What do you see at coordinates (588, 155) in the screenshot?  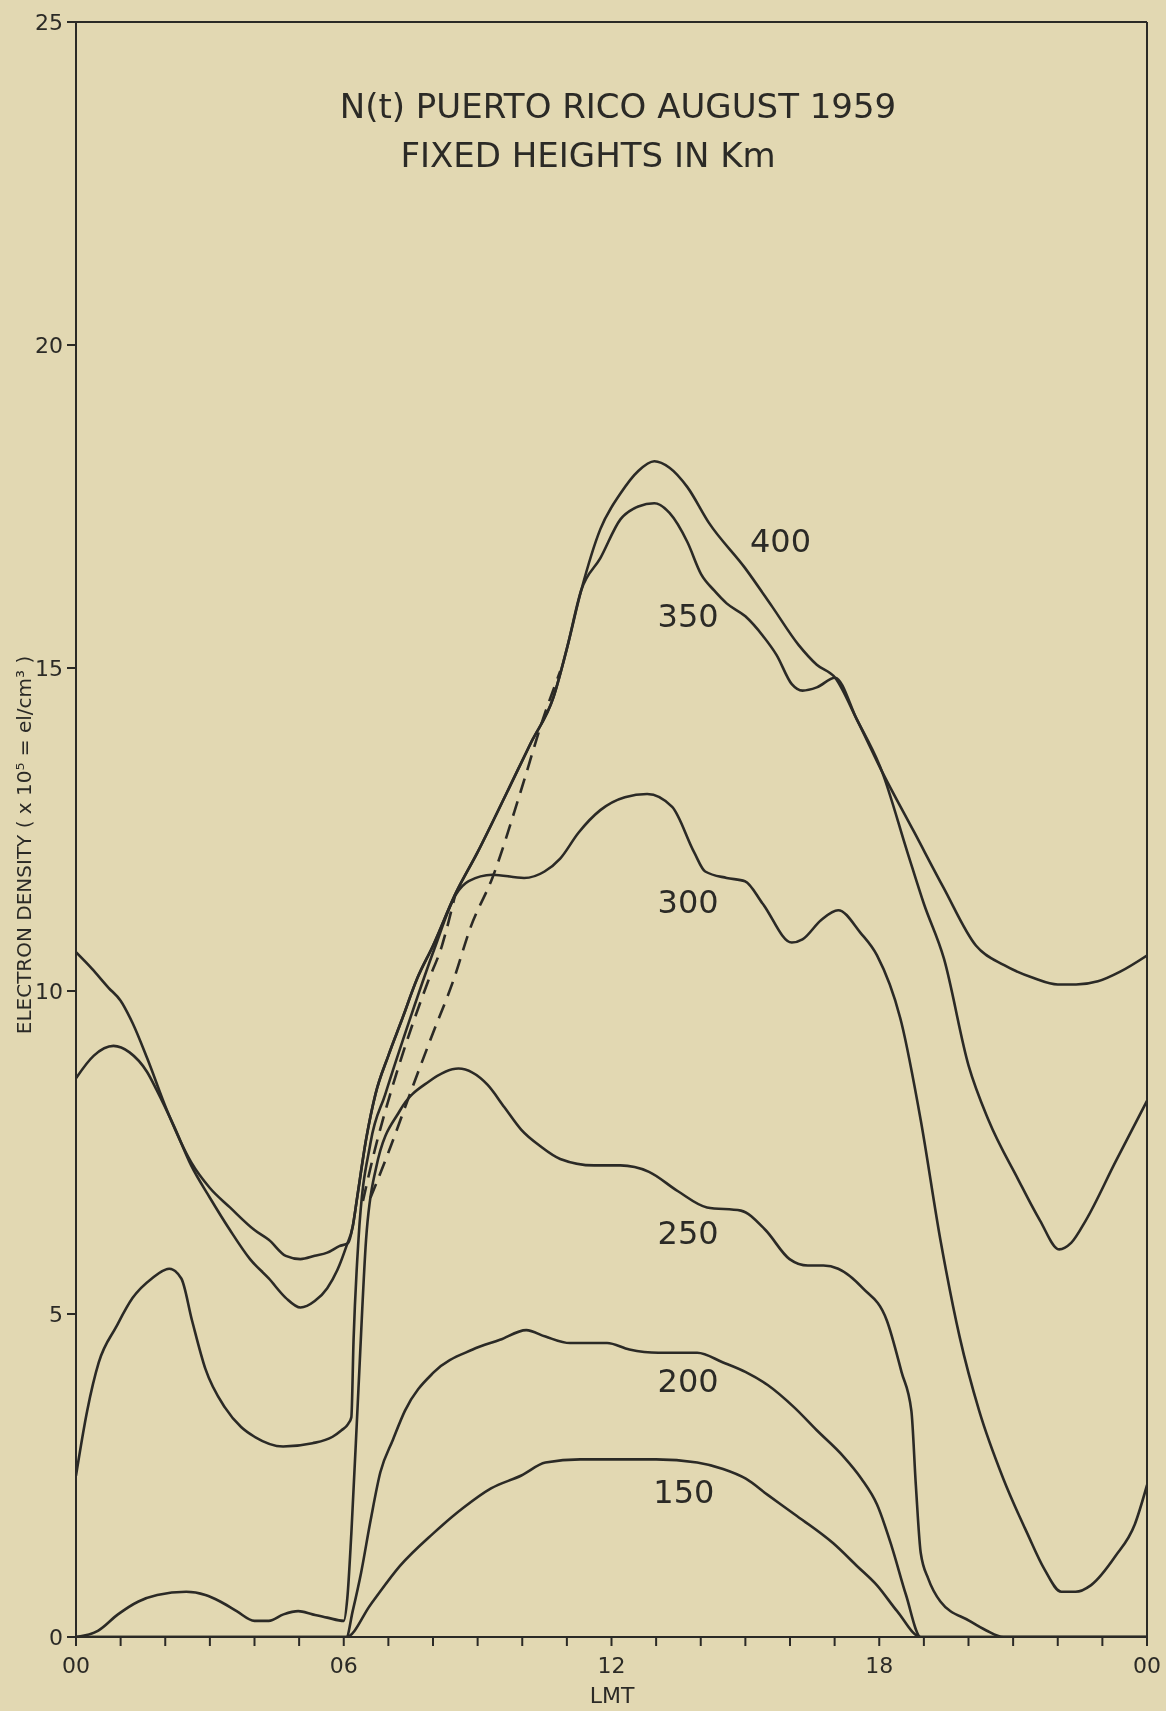 I see `text: FIXED HEIGHTS IN Km` at bounding box center [588, 155].